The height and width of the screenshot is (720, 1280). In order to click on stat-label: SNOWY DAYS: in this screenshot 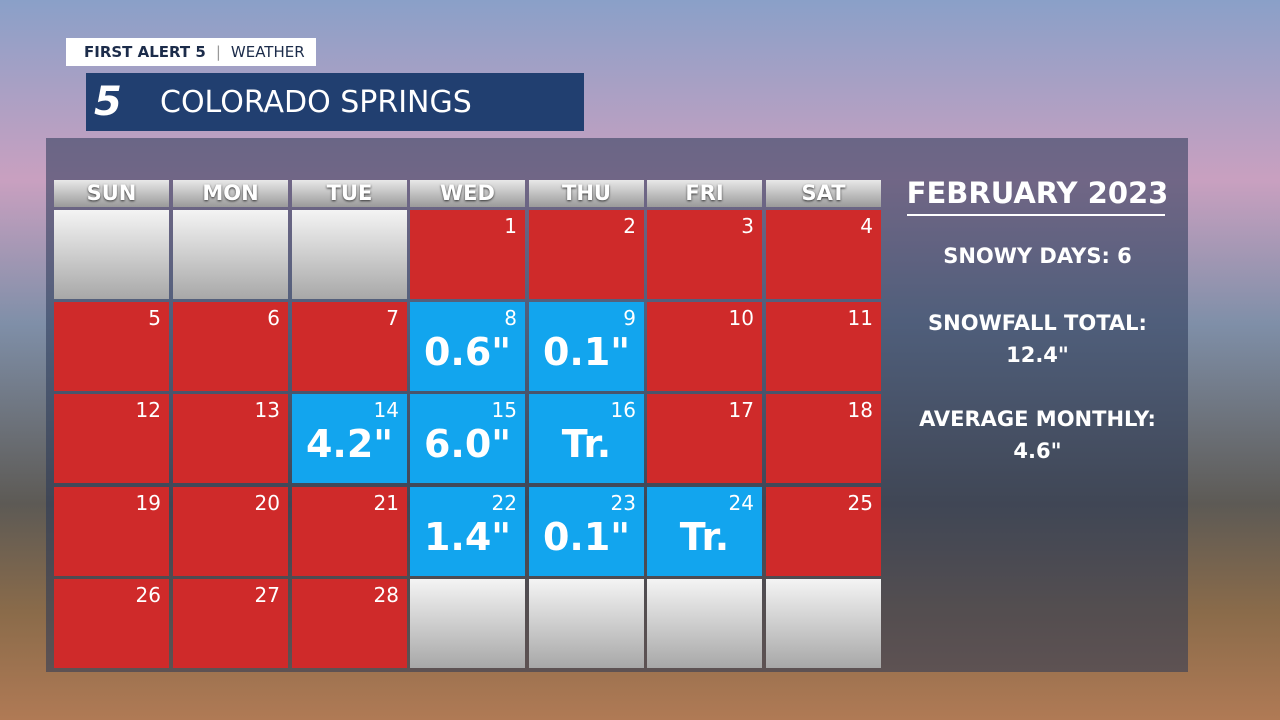, I will do `click(1026, 256)`.